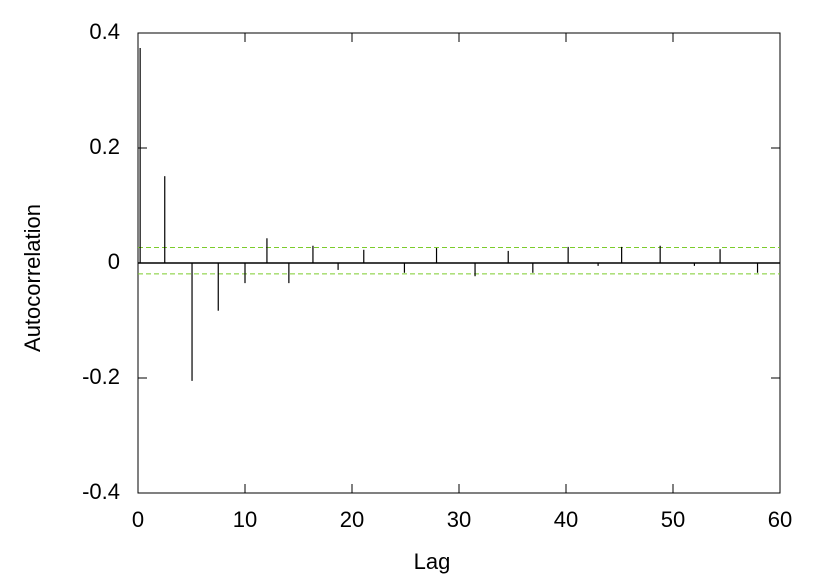 The width and height of the screenshot is (830, 581). Describe the element at coordinates (352, 519) in the screenshot. I see `x-tick-label: 20` at that location.